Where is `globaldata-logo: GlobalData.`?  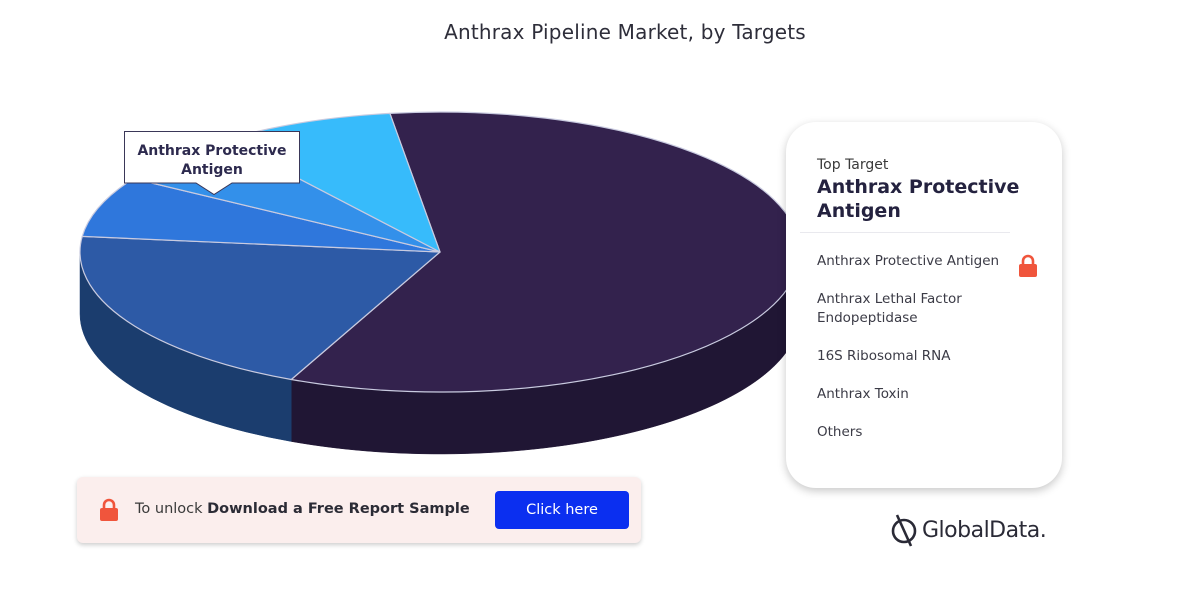
globaldata-logo: GlobalData. is located at coordinates (975, 530).